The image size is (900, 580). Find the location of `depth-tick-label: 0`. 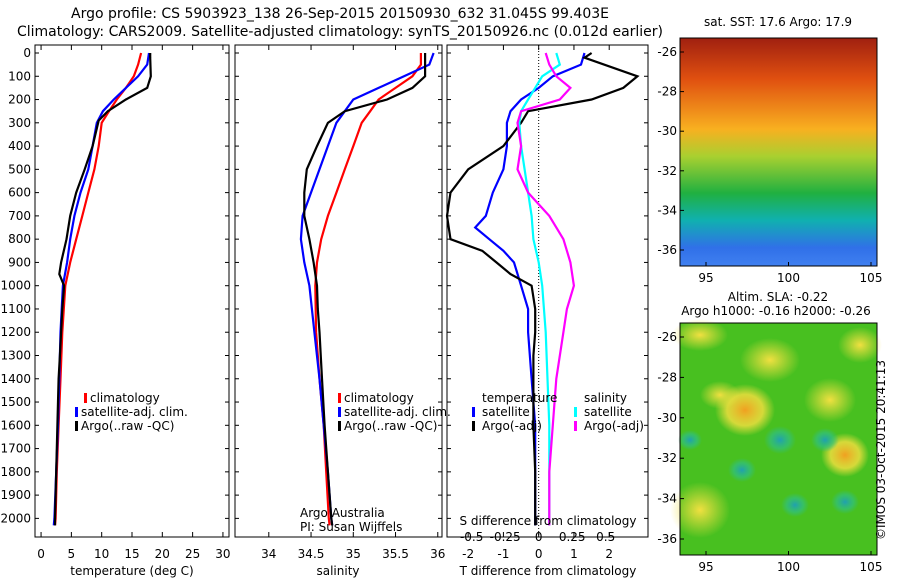

depth-tick-label: 0 is located at coordinates (27, 53).